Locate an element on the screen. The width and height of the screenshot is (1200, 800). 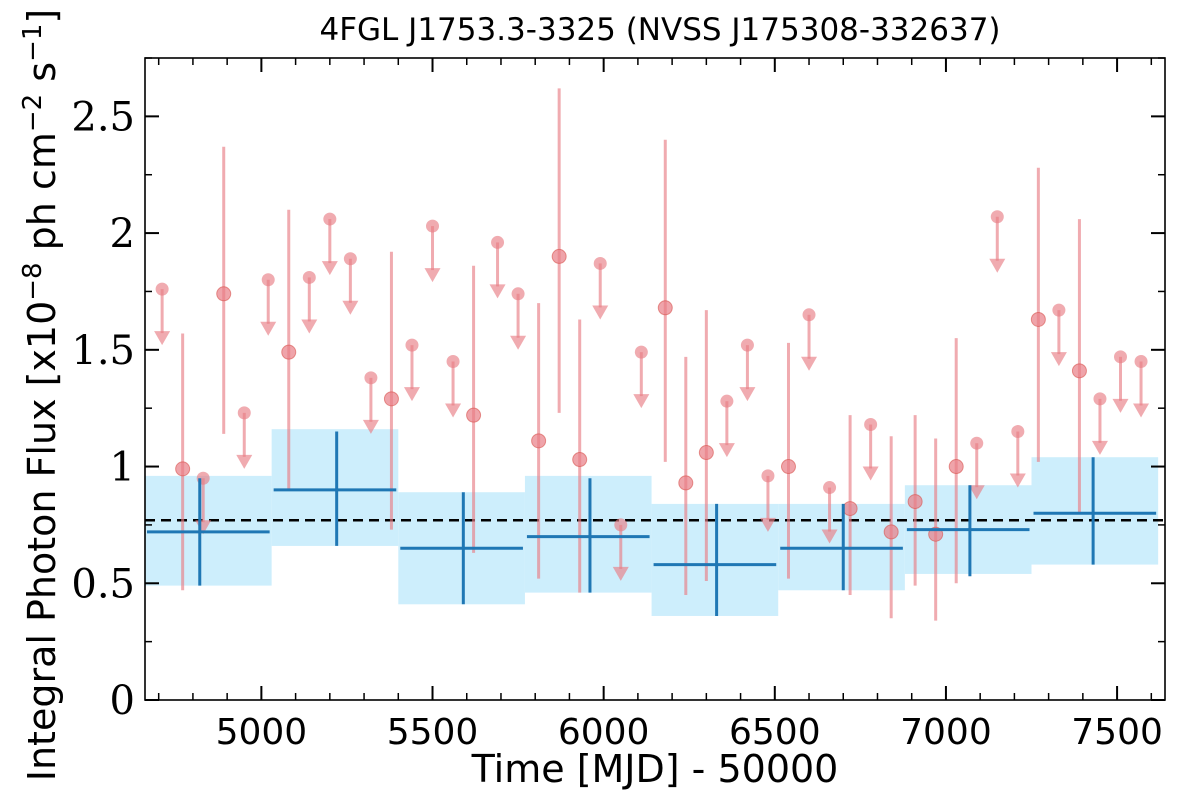
y-tick-label: 2.5 is located at coordinates (103, 117).